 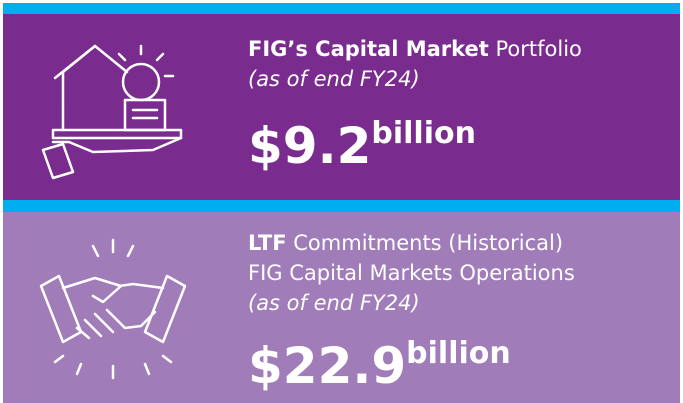 What do you see at coordinates (368, 49) in the screenshot?
I see `title-bold: FIG’s Capital Market` at bounding box center [368, 49].